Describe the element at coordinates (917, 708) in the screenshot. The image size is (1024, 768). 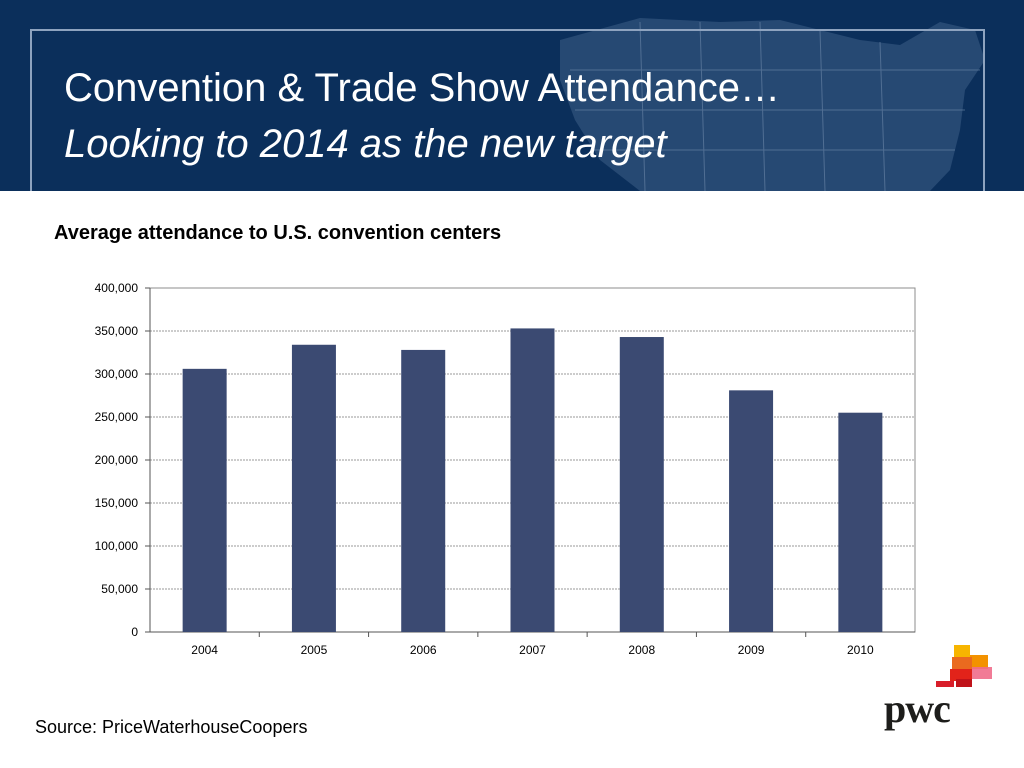
I see `pwc-logo-text: pwc` at that location.